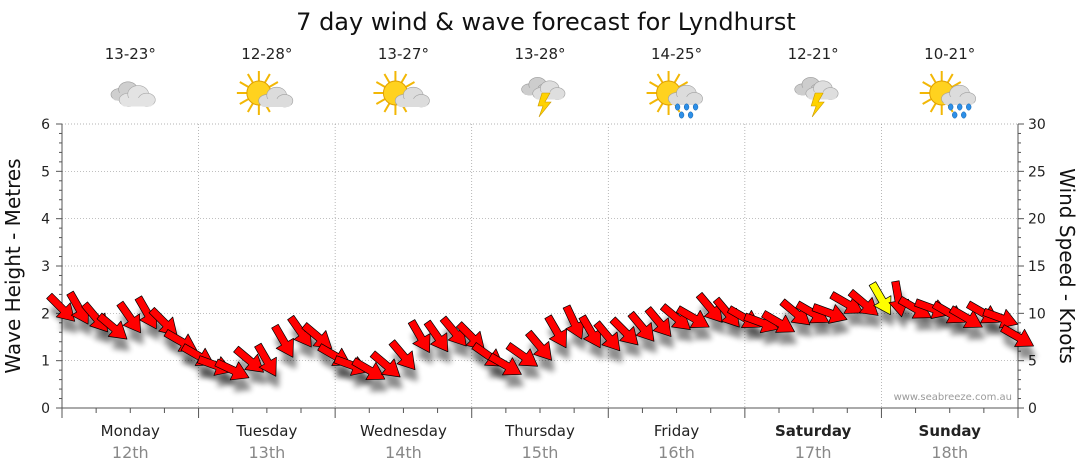 The image size is (1080, 475). Describe the element at coordinates (546, 22) in the screenshot. I see `chart-title: 7 day wind & wave forecast for Lyndhurst` at that location.